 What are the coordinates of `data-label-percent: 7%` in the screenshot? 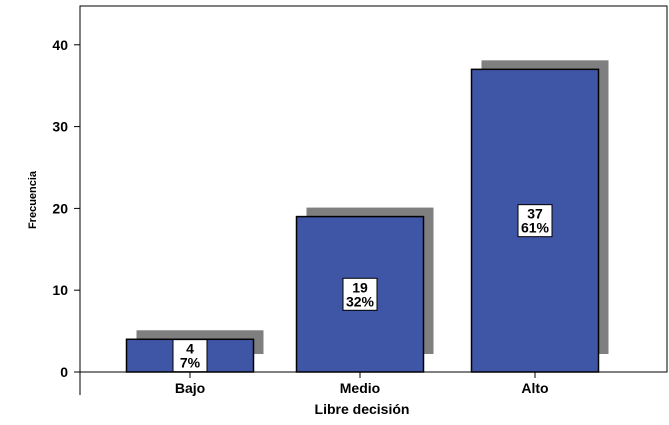 It's located at (190, 363).